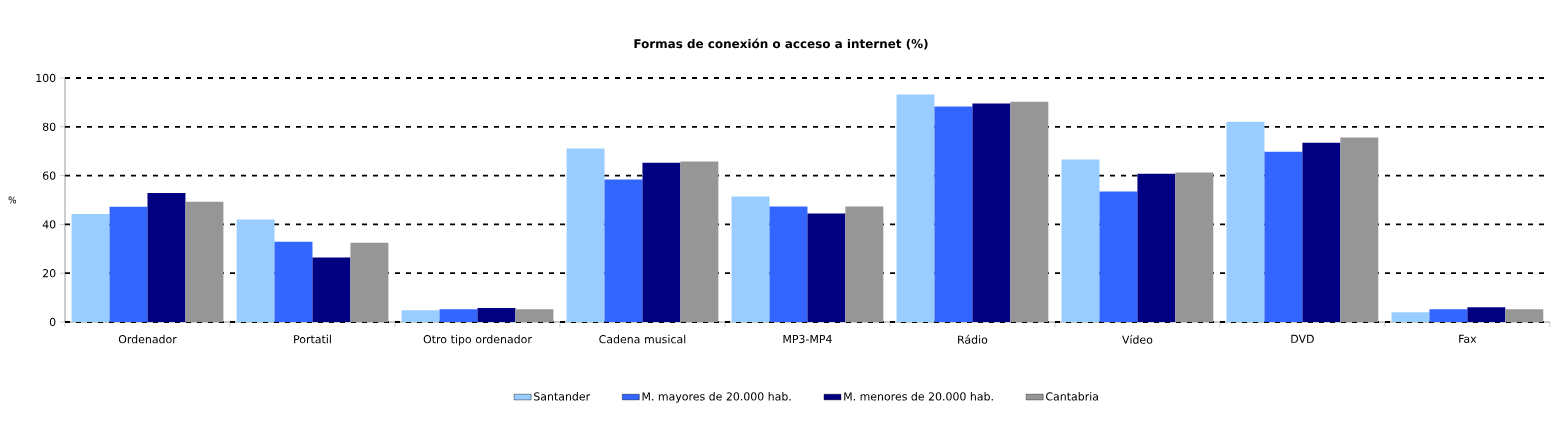 This screenshot has height=429, width=1562. Describe the element at coordinates (918, 396) in the screenshot. I see `legend-label: M. menores de 20.000 hab.` at that location.